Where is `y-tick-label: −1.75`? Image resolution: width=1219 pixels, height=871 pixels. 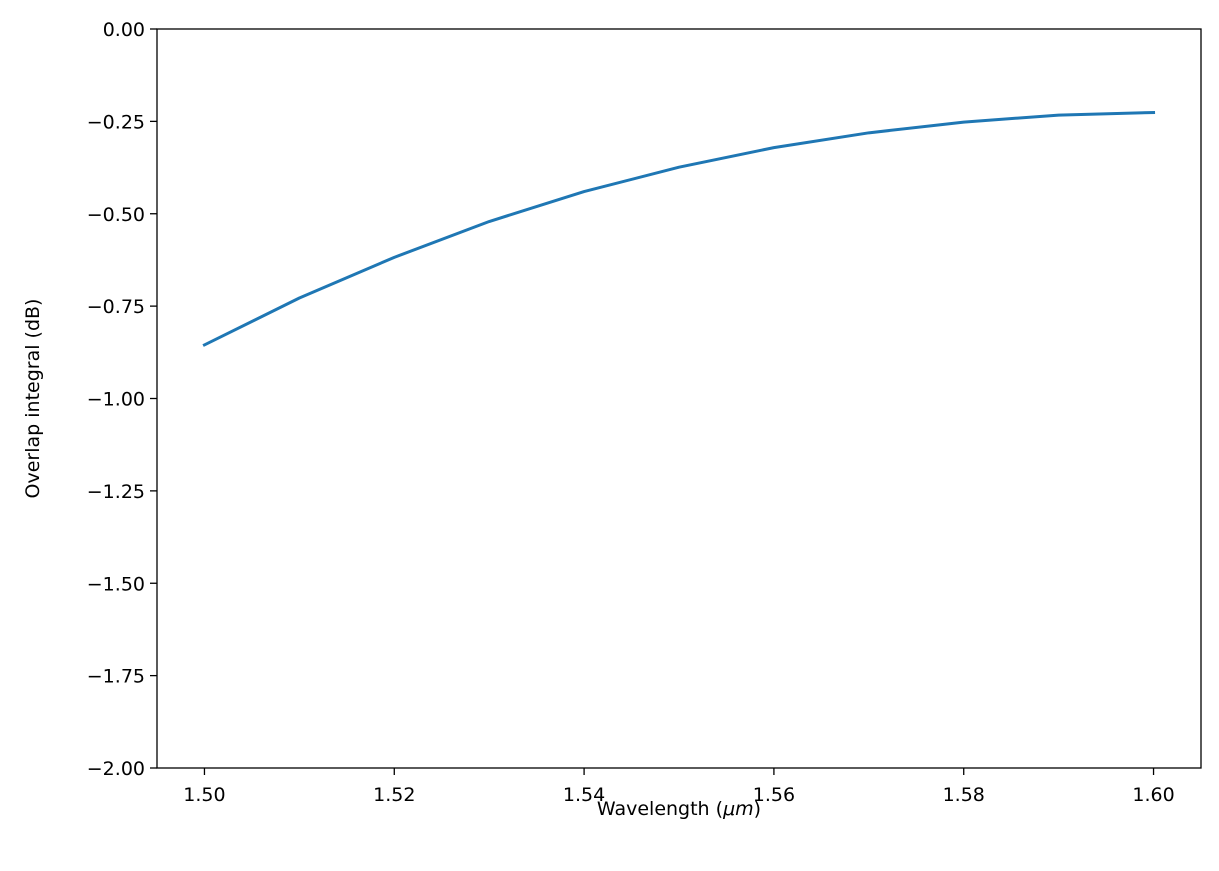
y-tick-label: −1.75 is located at coordinates (116, 677).